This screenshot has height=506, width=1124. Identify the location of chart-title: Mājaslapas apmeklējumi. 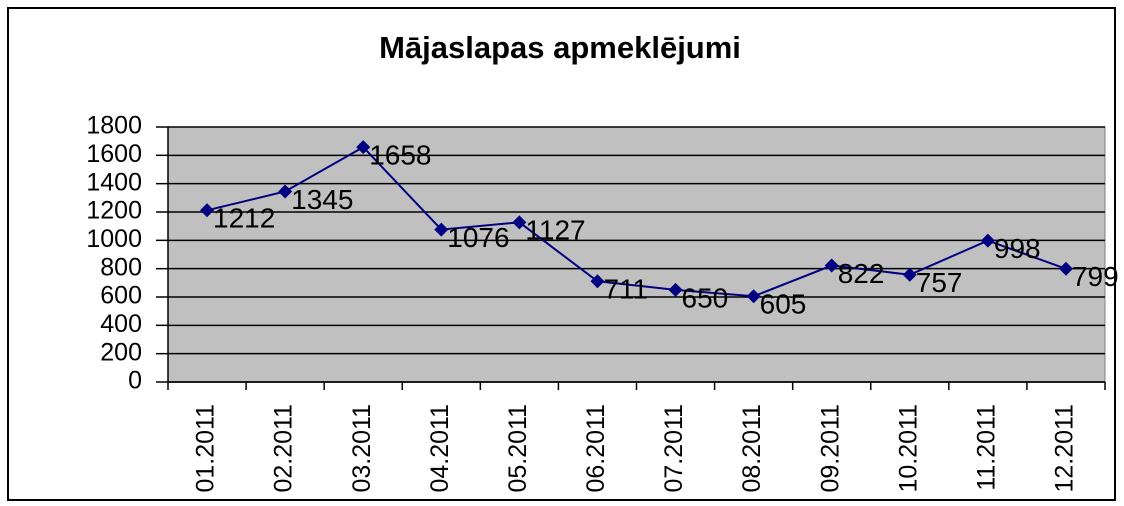
(560, 47).